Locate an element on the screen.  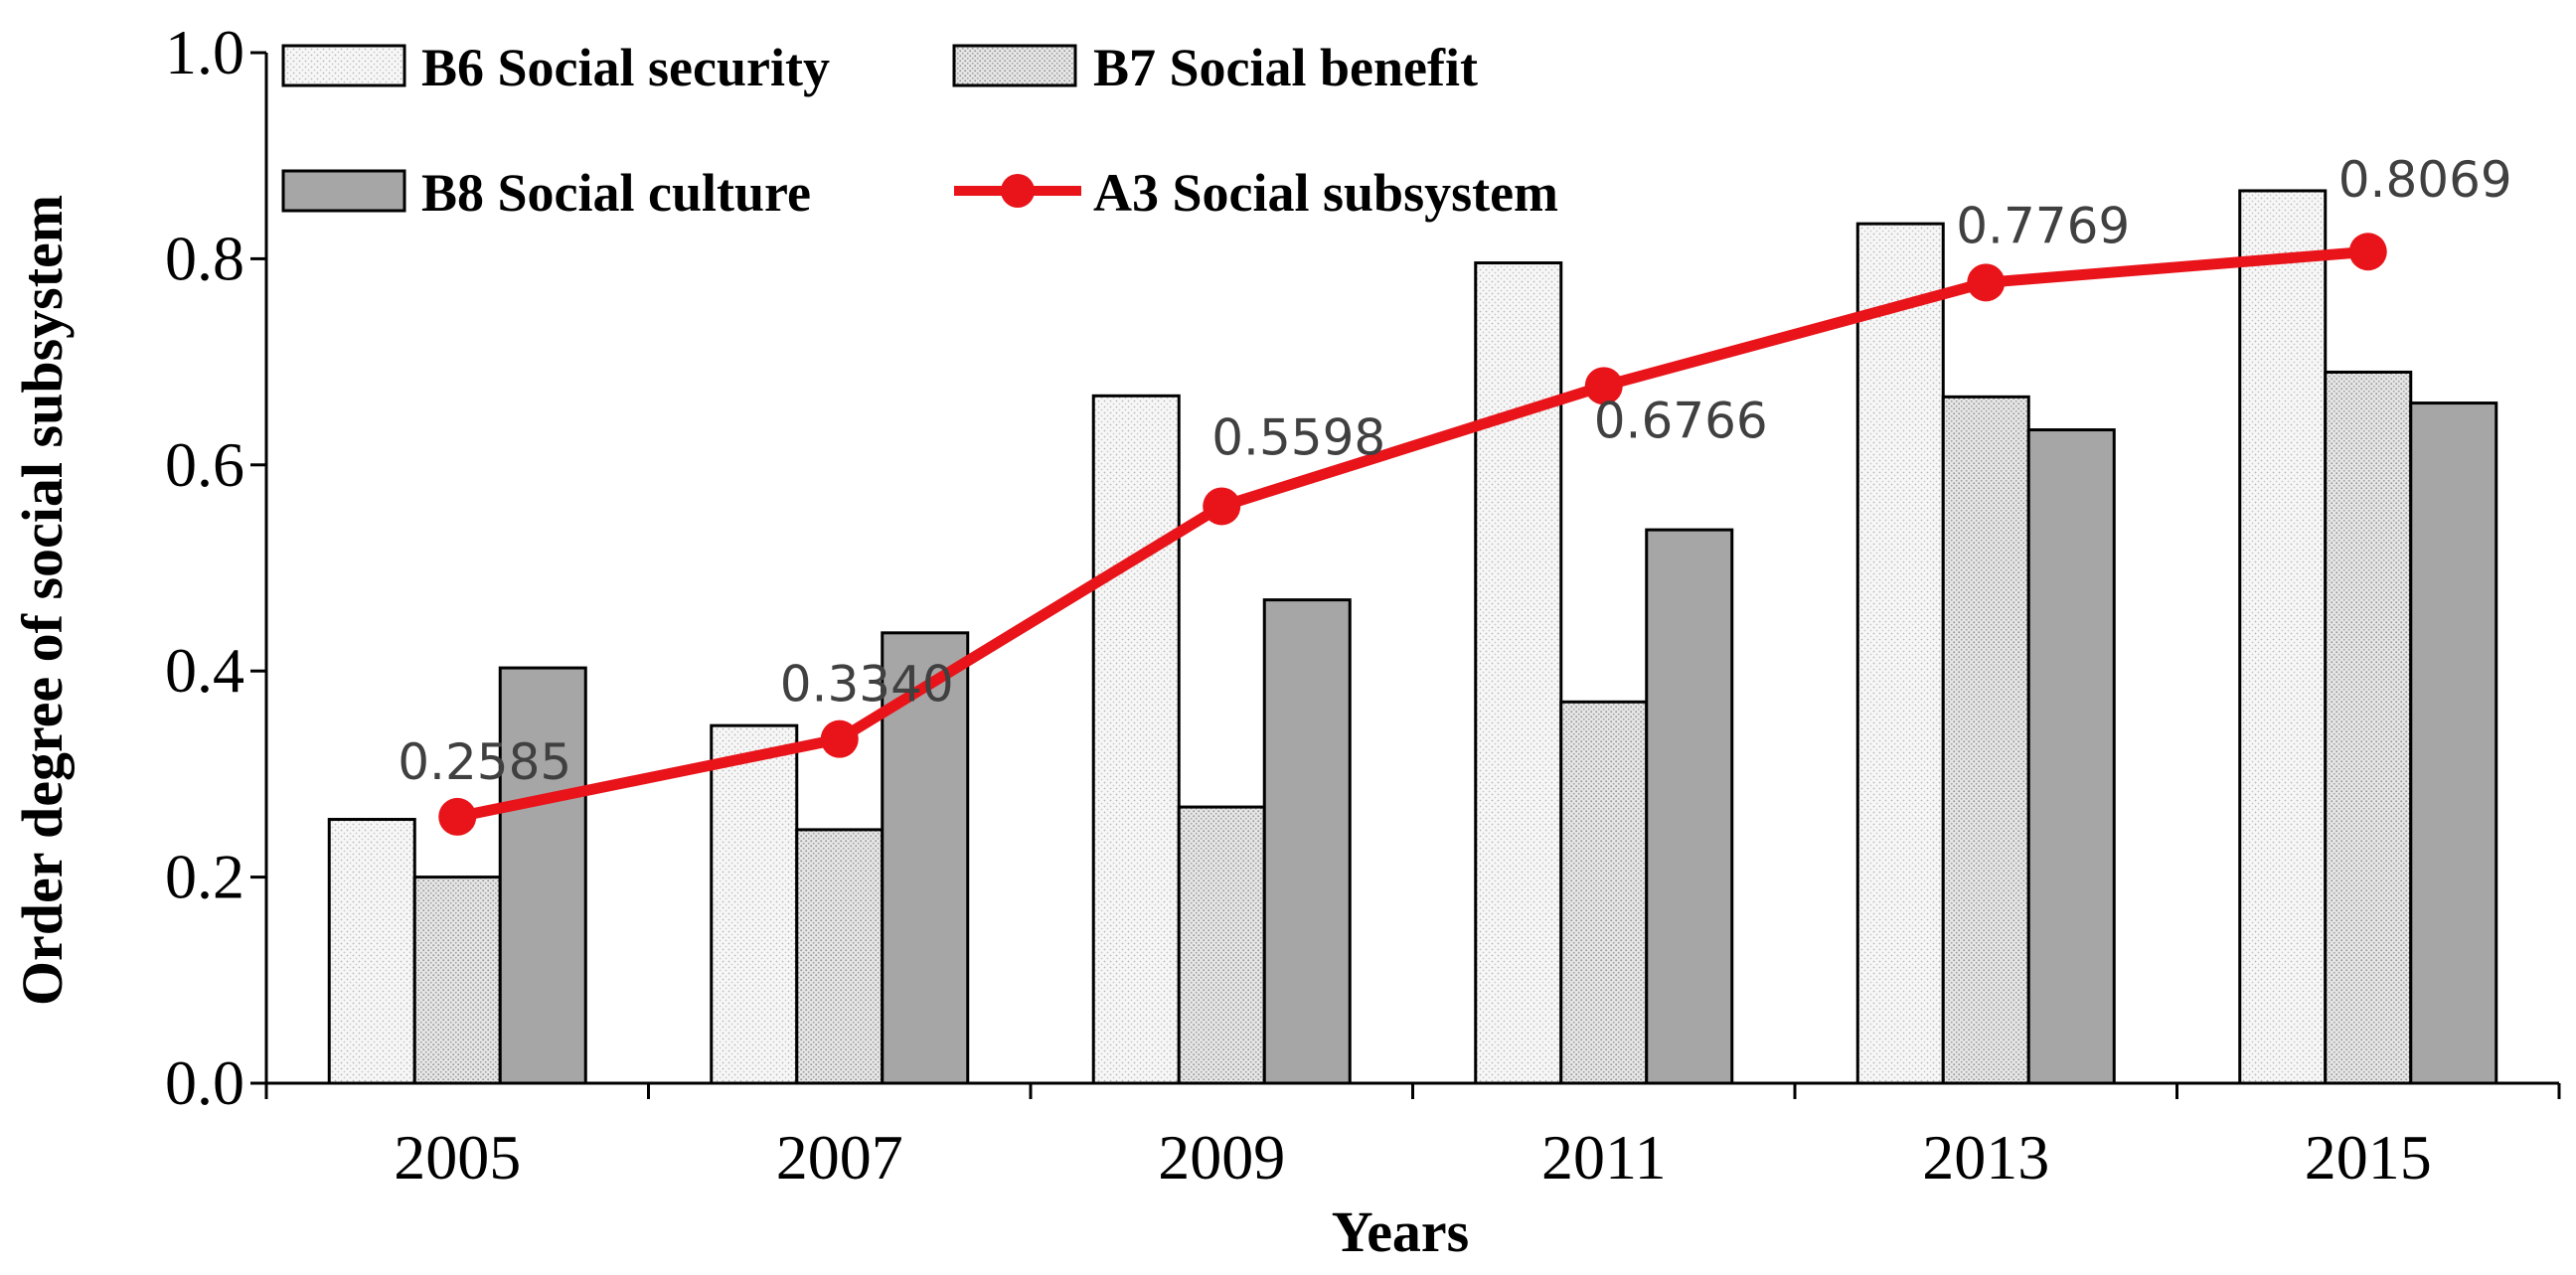
data-label-a3-2009: 0.5598 is located at coordinates (1298, 437).